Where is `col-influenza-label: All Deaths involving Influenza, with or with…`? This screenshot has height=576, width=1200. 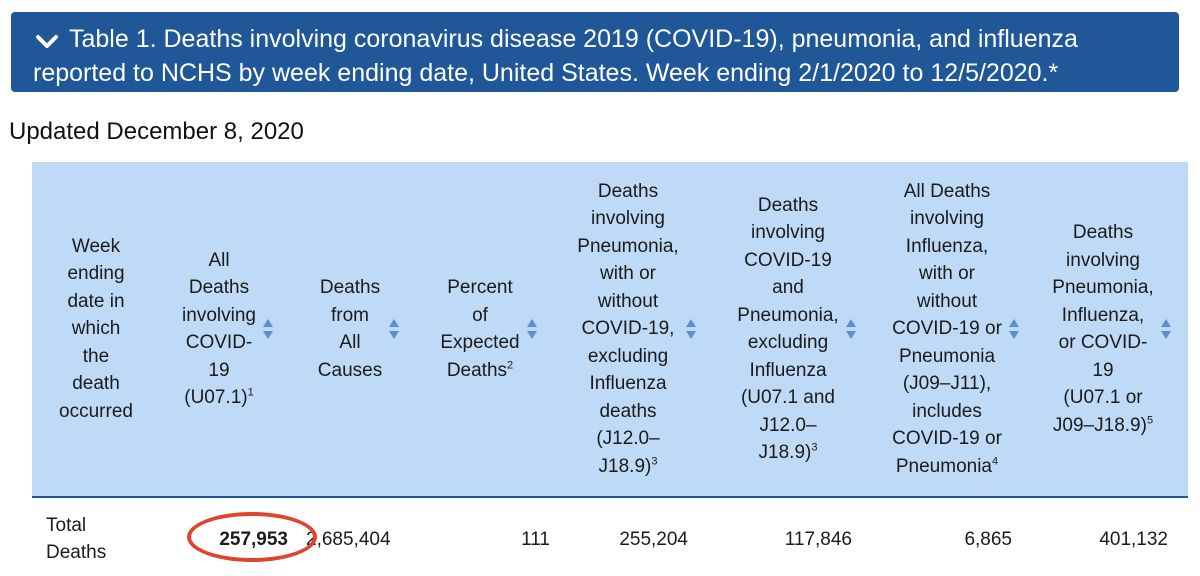
col-influenza-label: All Deaths involving Influenza, with or with… is located at coordinates (947, 328).